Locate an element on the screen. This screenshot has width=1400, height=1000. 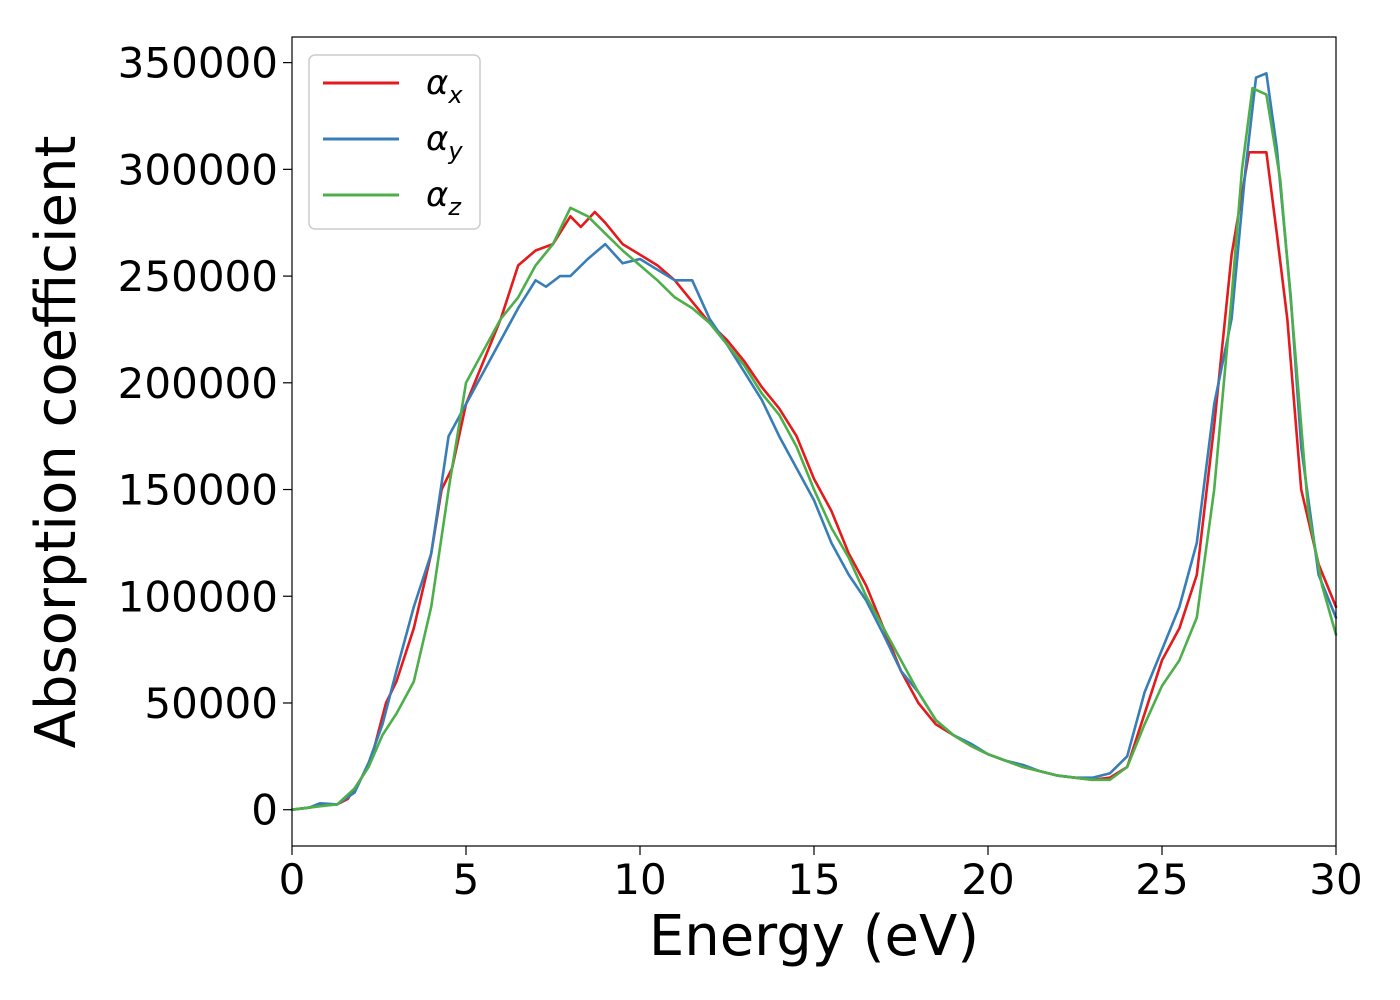
y-tick-label: 0 is located at coordinates (264, 810).